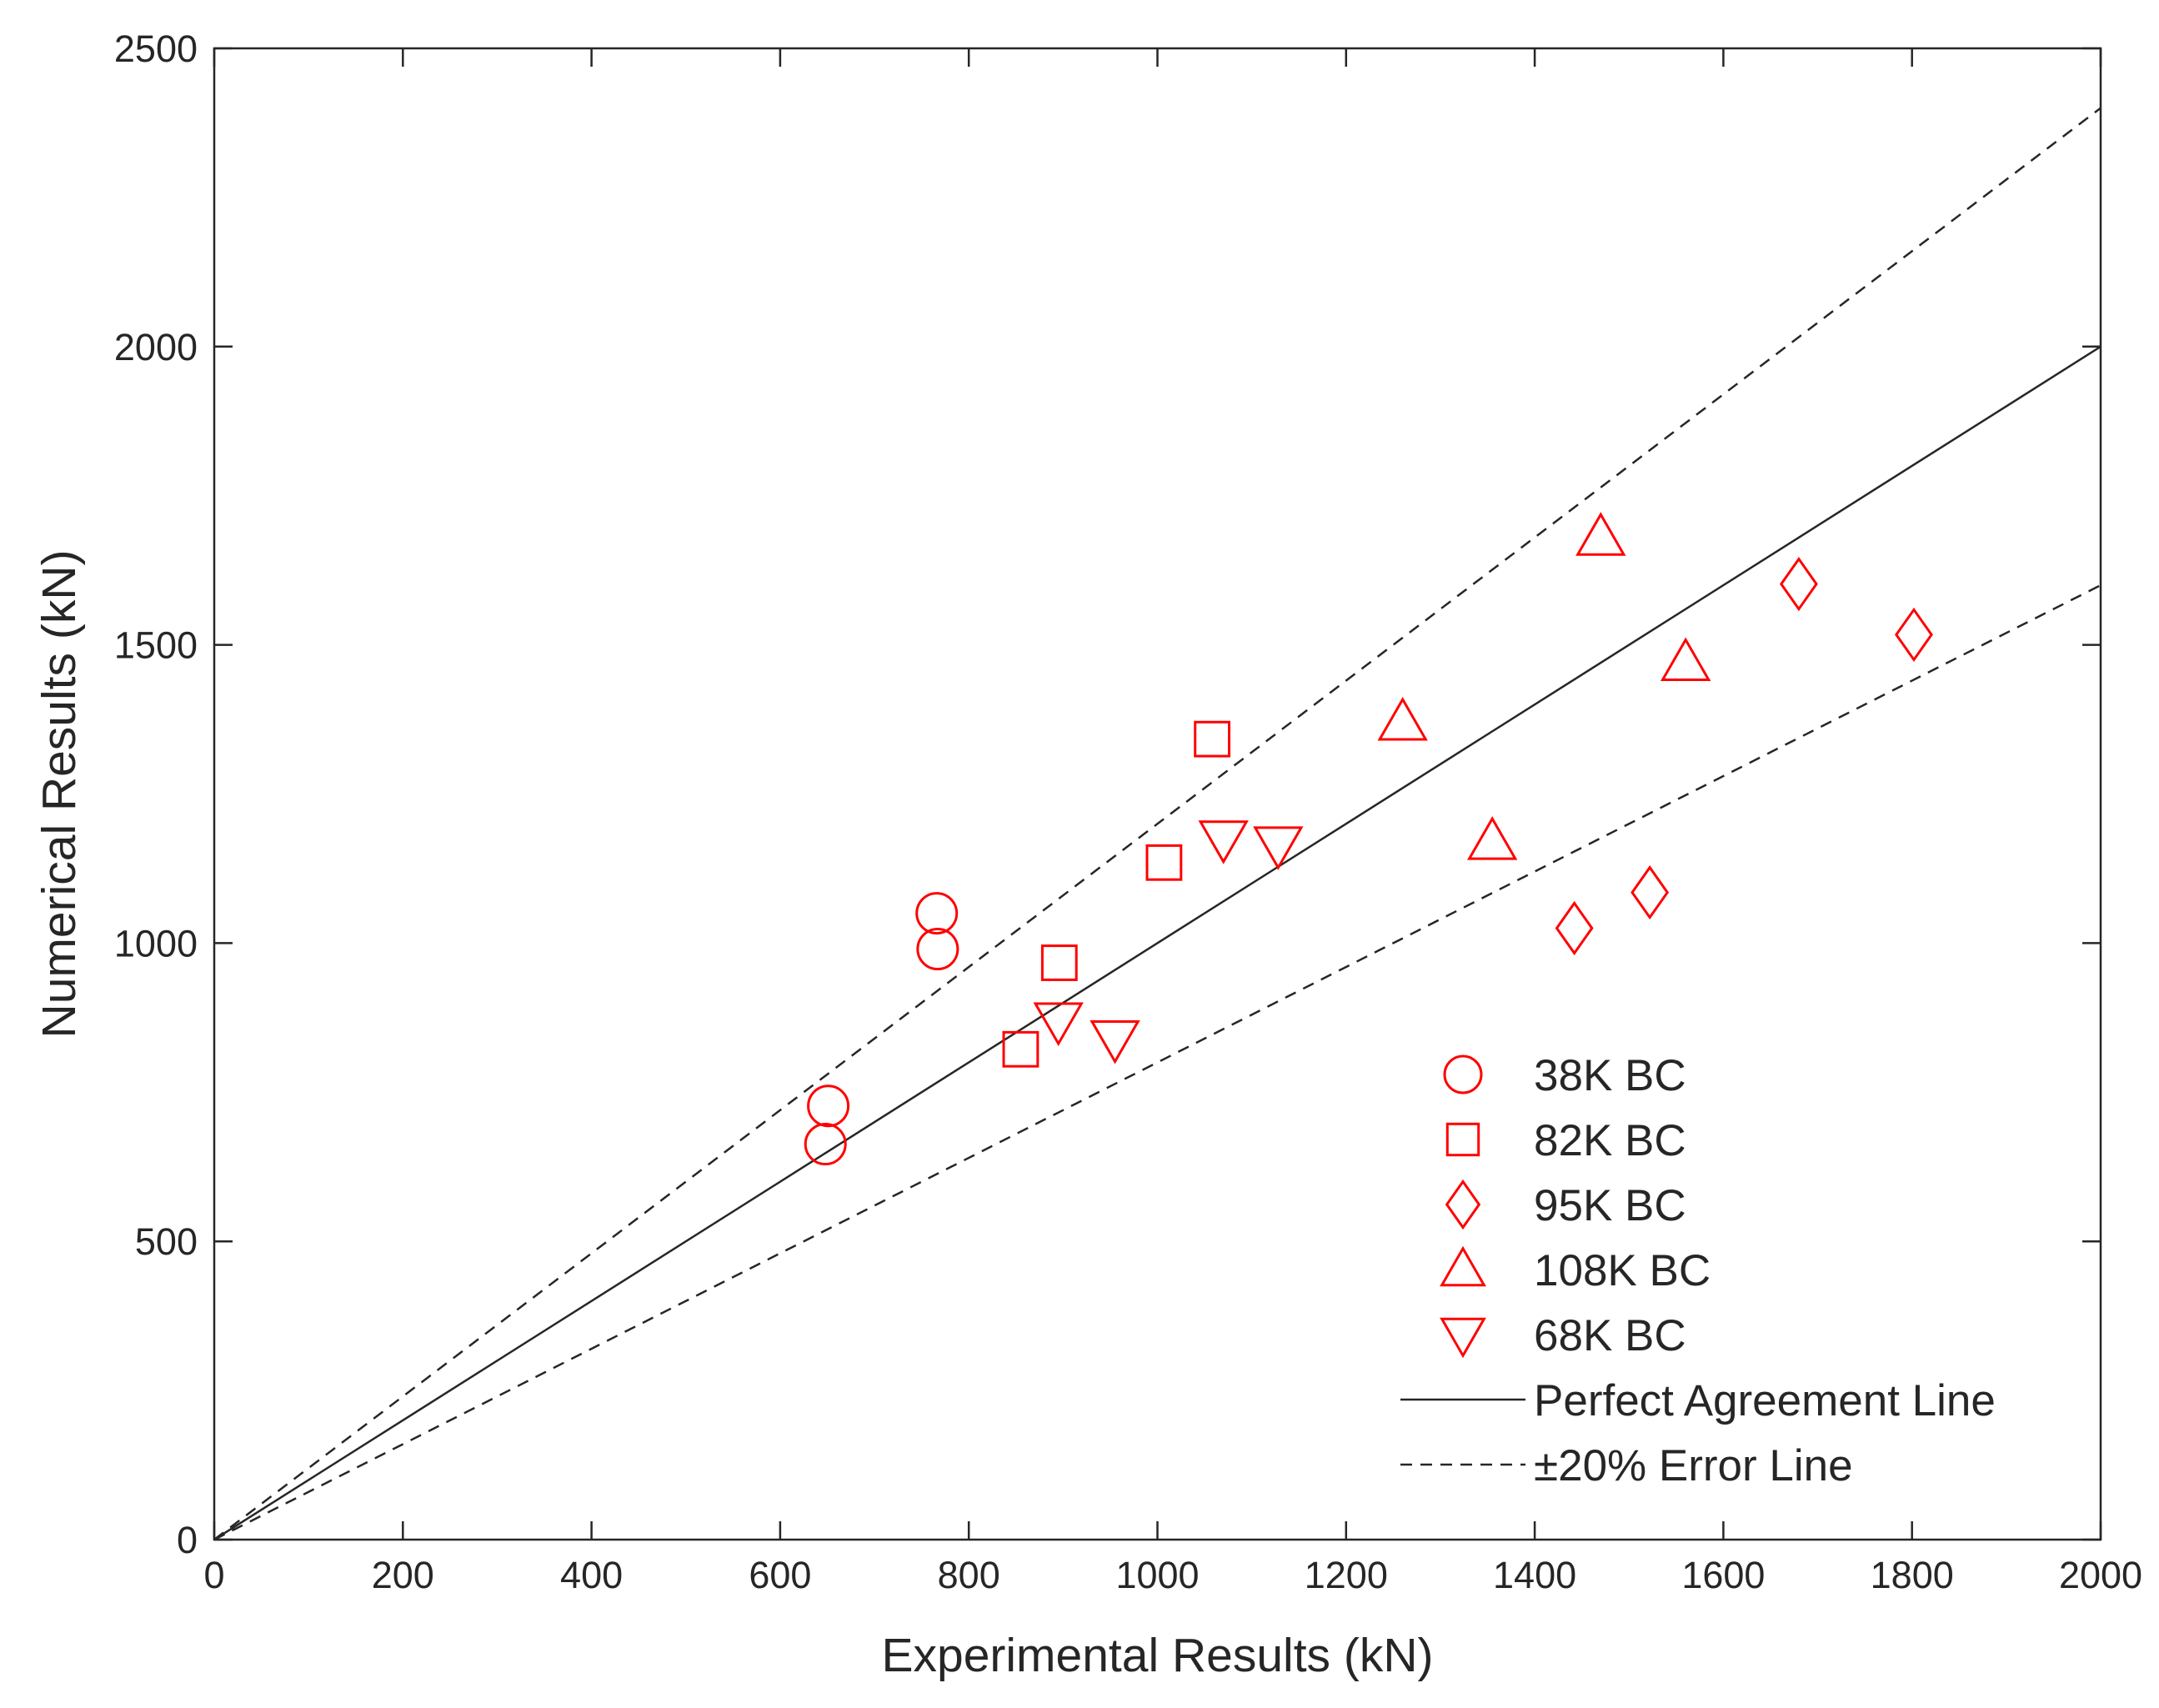 The width and height of the screenshot is (2159, 1708). What do you see at coordinates (1544, 686) in the screenshot?
I see `series-108k-bc` at bounding box center [1544, 686].